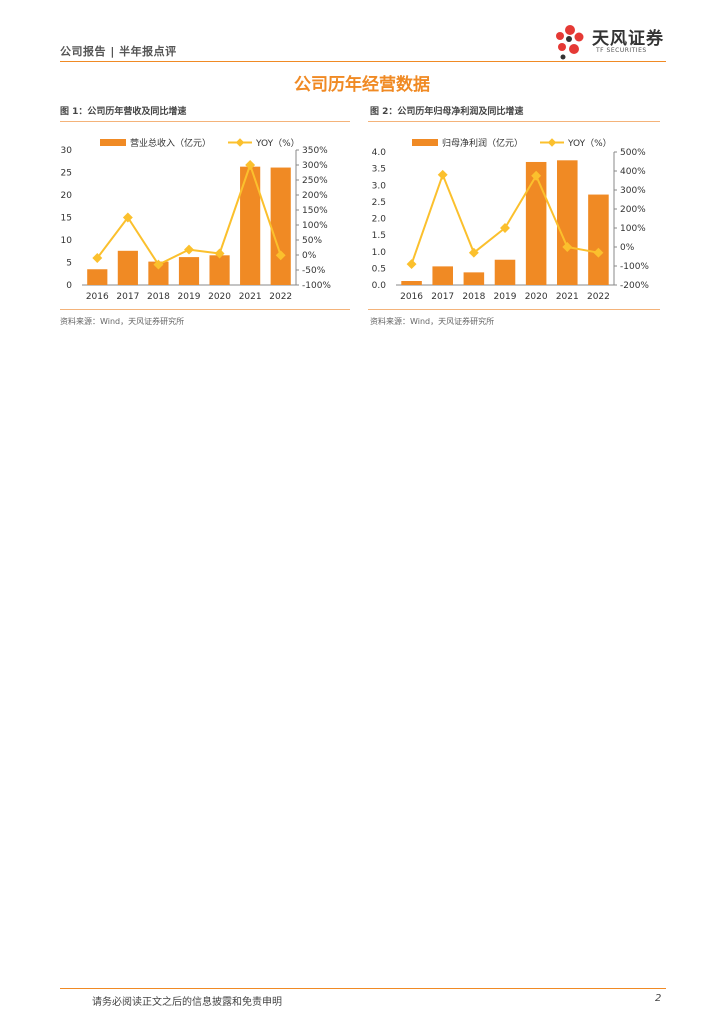  What do you see at coordinates (658, 998) in the screenshot?
I see `page-number: 2` at bounding box center [658, 998].